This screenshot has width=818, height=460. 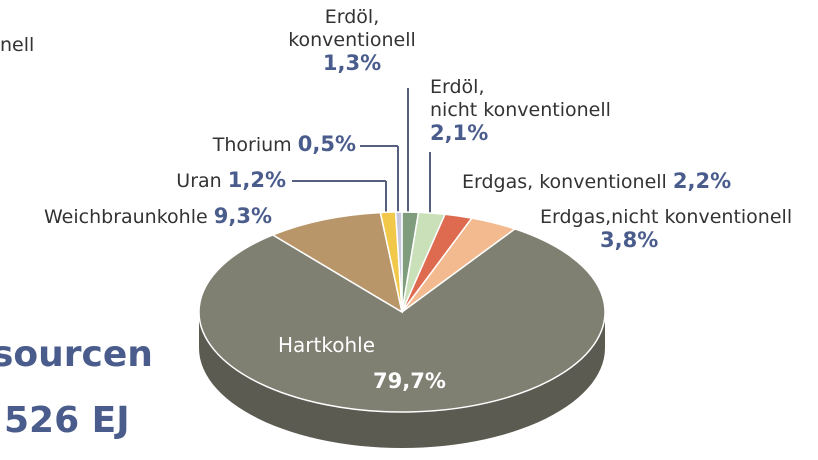 I want to click on value-label: 1,3%, so click(x=352, y=63).